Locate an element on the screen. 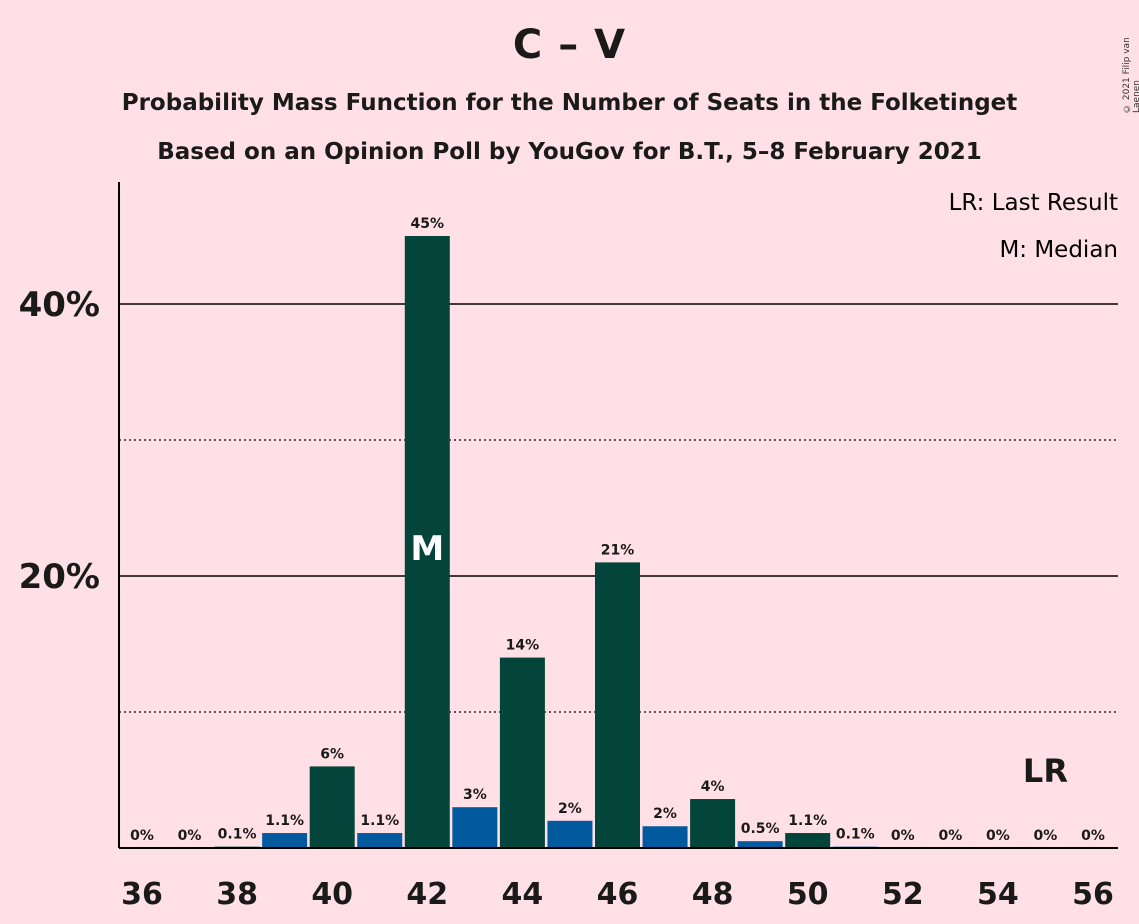 Image resolution: width=1139 pixels, height=924 pixels. x-tick-label-50: 50 is located at coordinates (808, 894).